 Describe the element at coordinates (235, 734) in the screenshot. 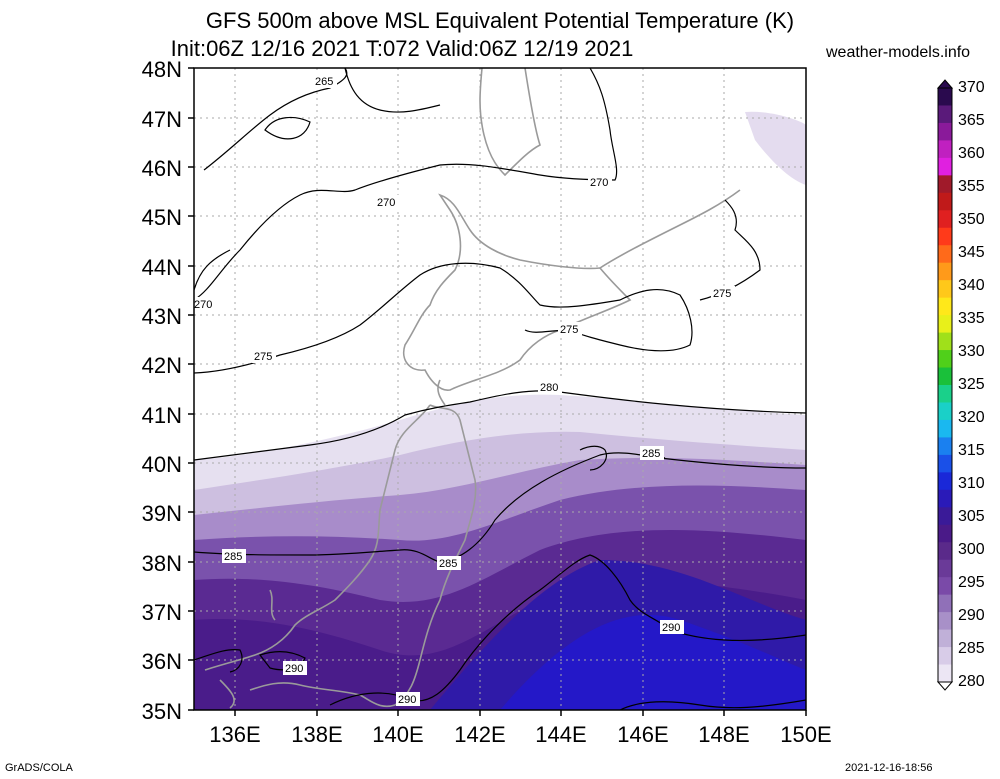

I see `lon-label: 136E` at that location.